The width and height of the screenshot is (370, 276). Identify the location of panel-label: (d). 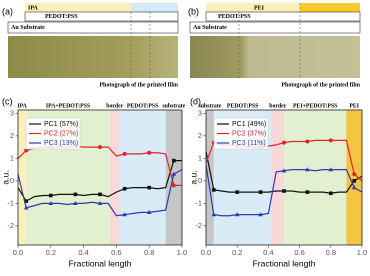
(195, 101).